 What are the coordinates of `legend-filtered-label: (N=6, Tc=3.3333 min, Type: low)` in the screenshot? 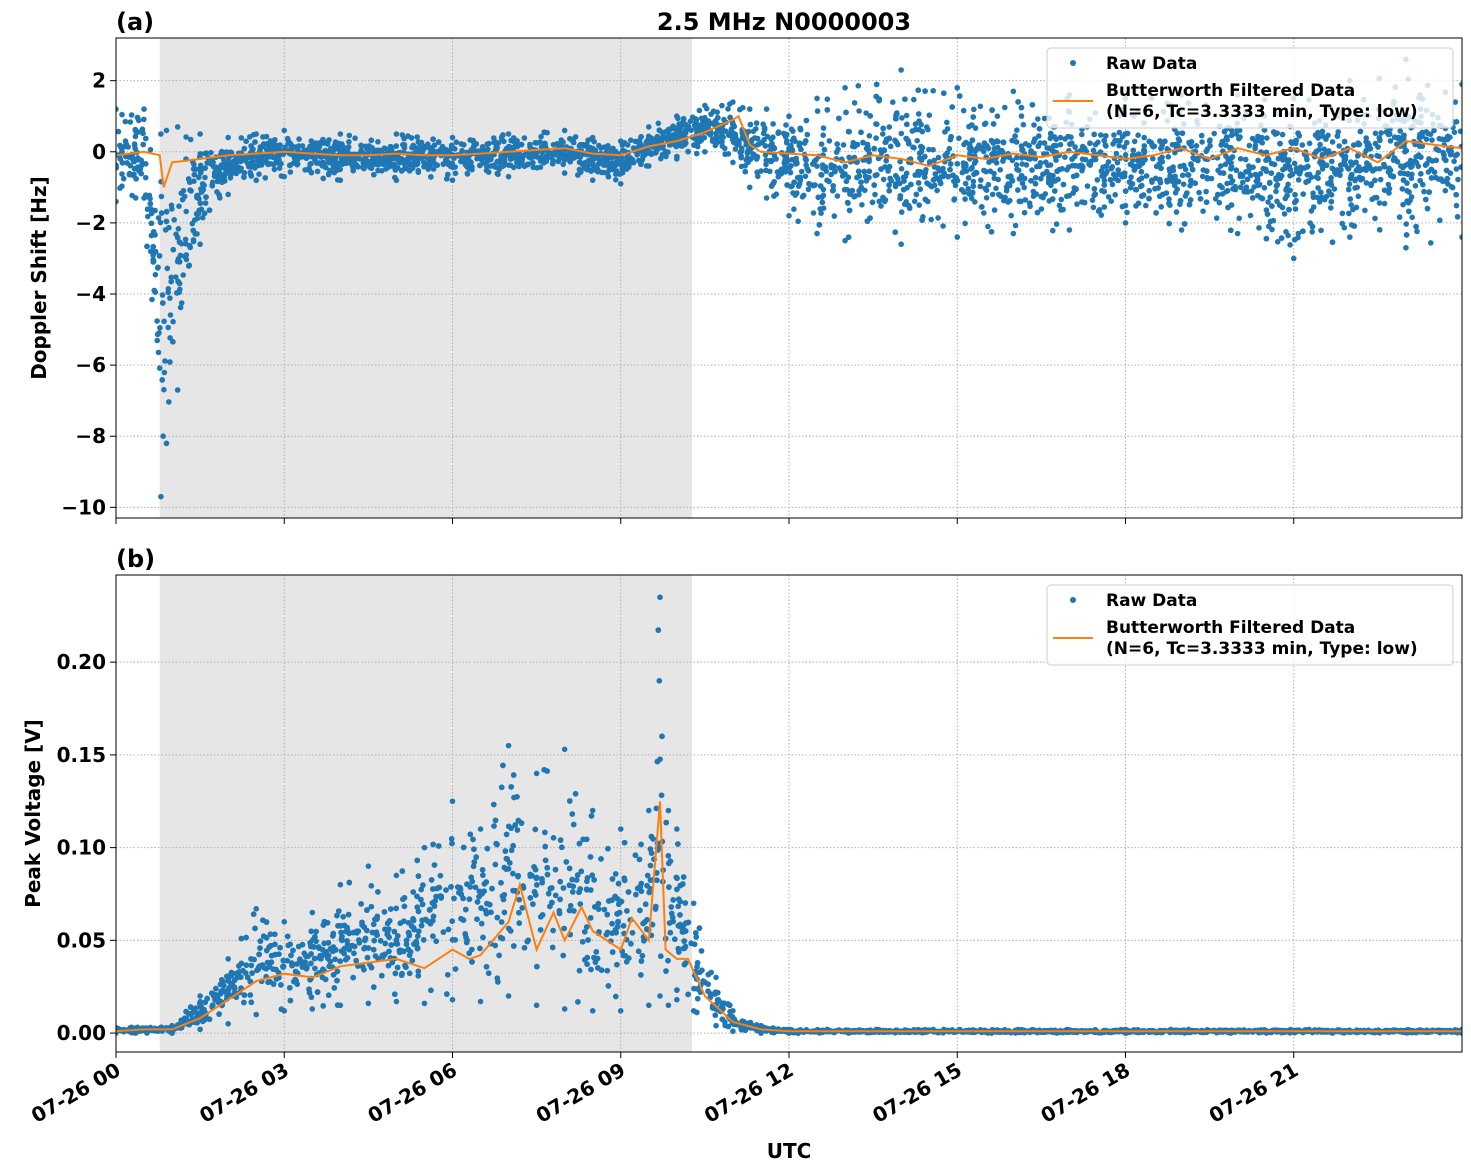 It's located at (1262, 112).